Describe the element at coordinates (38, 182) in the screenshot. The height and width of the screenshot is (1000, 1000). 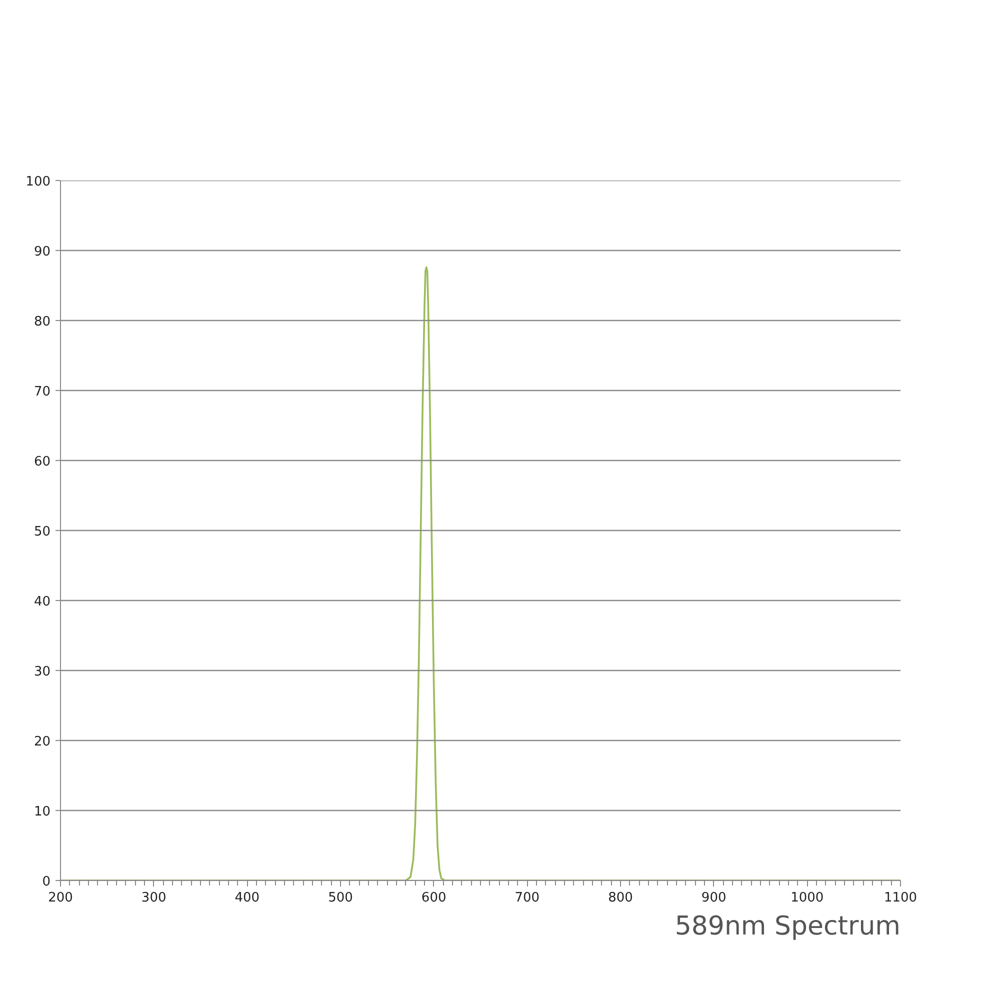
I see `y-tick-label: 100` at that location.